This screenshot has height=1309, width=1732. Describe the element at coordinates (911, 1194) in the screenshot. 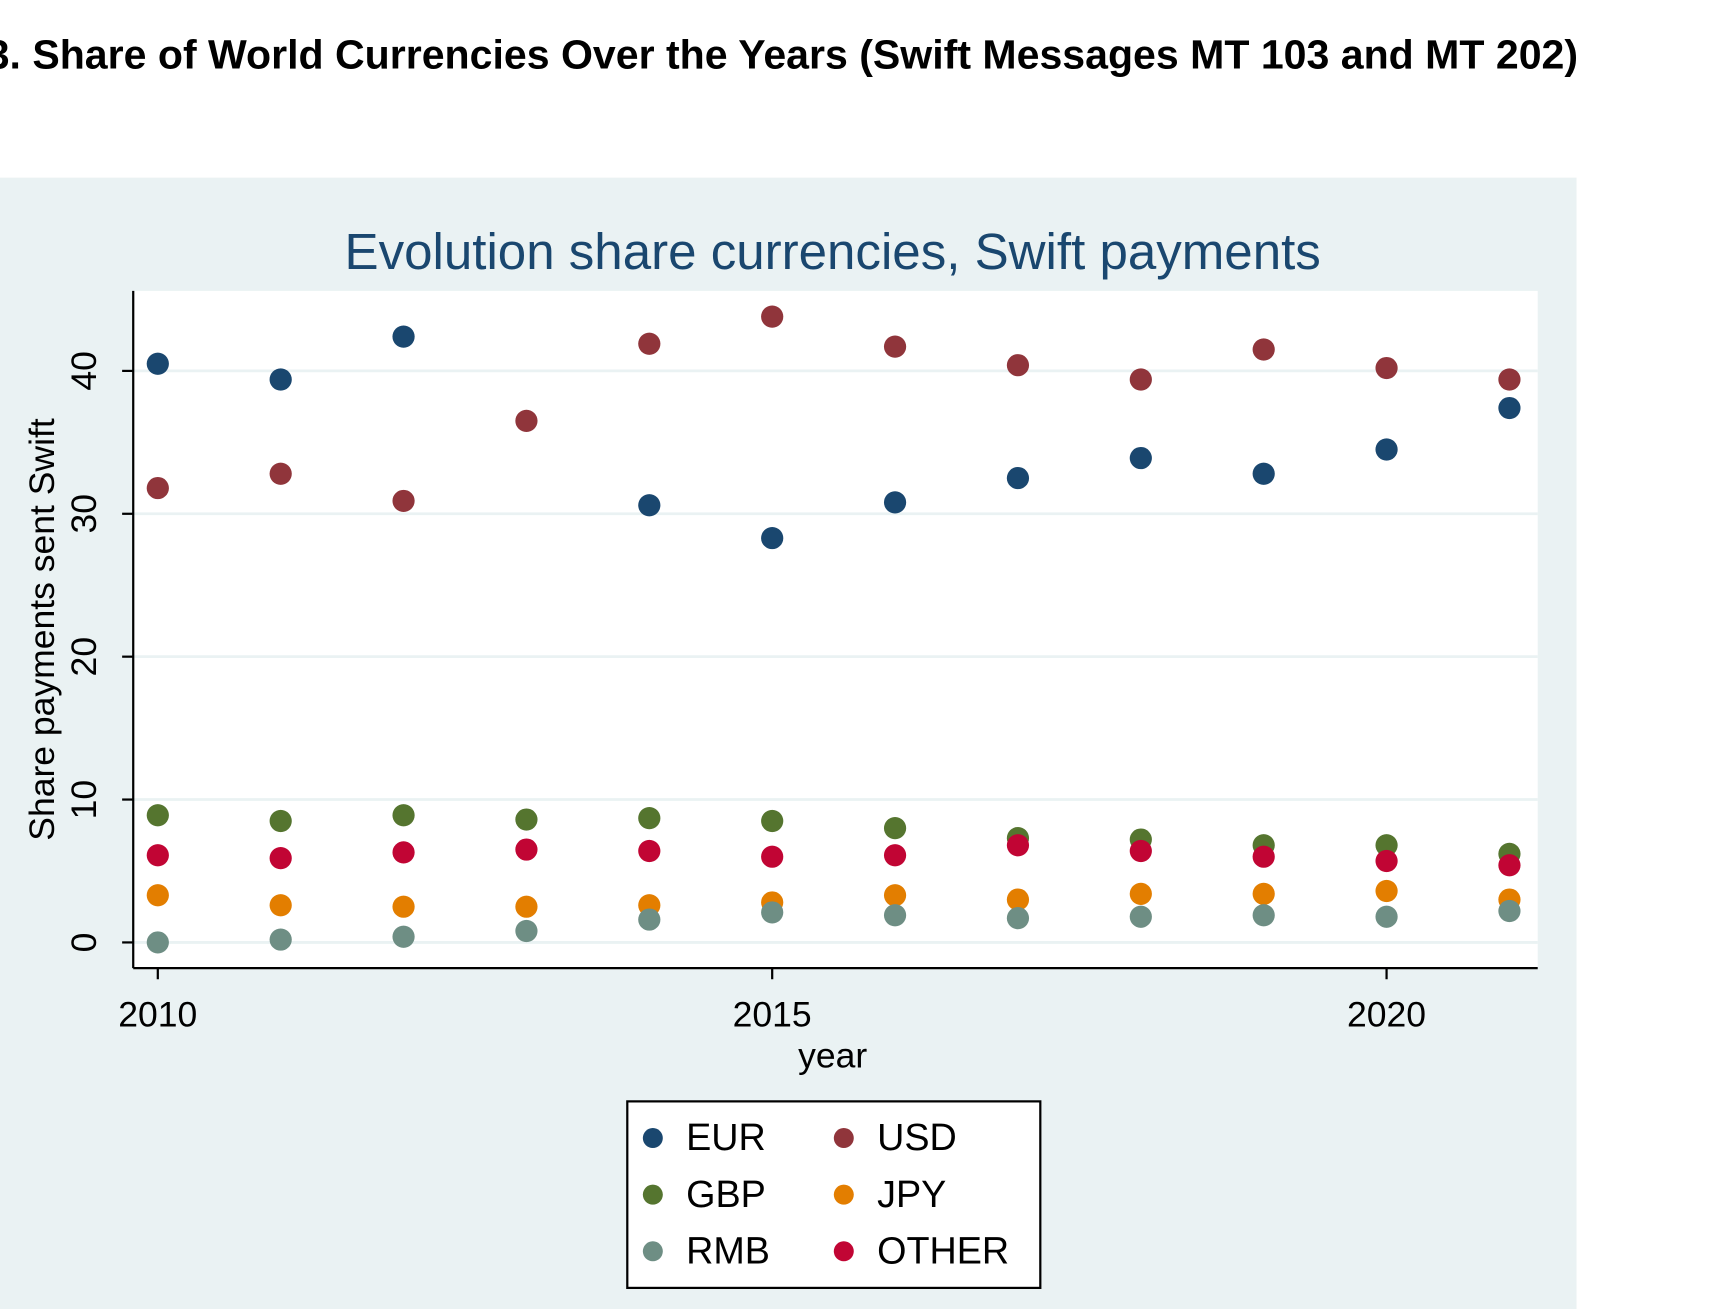

I see `legend-label: JPY` at that location.